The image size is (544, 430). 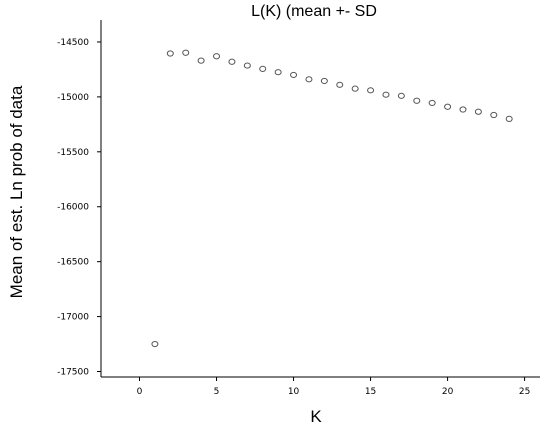 I want to click on y-tick-label: -17000, so click(x=73, y=318).